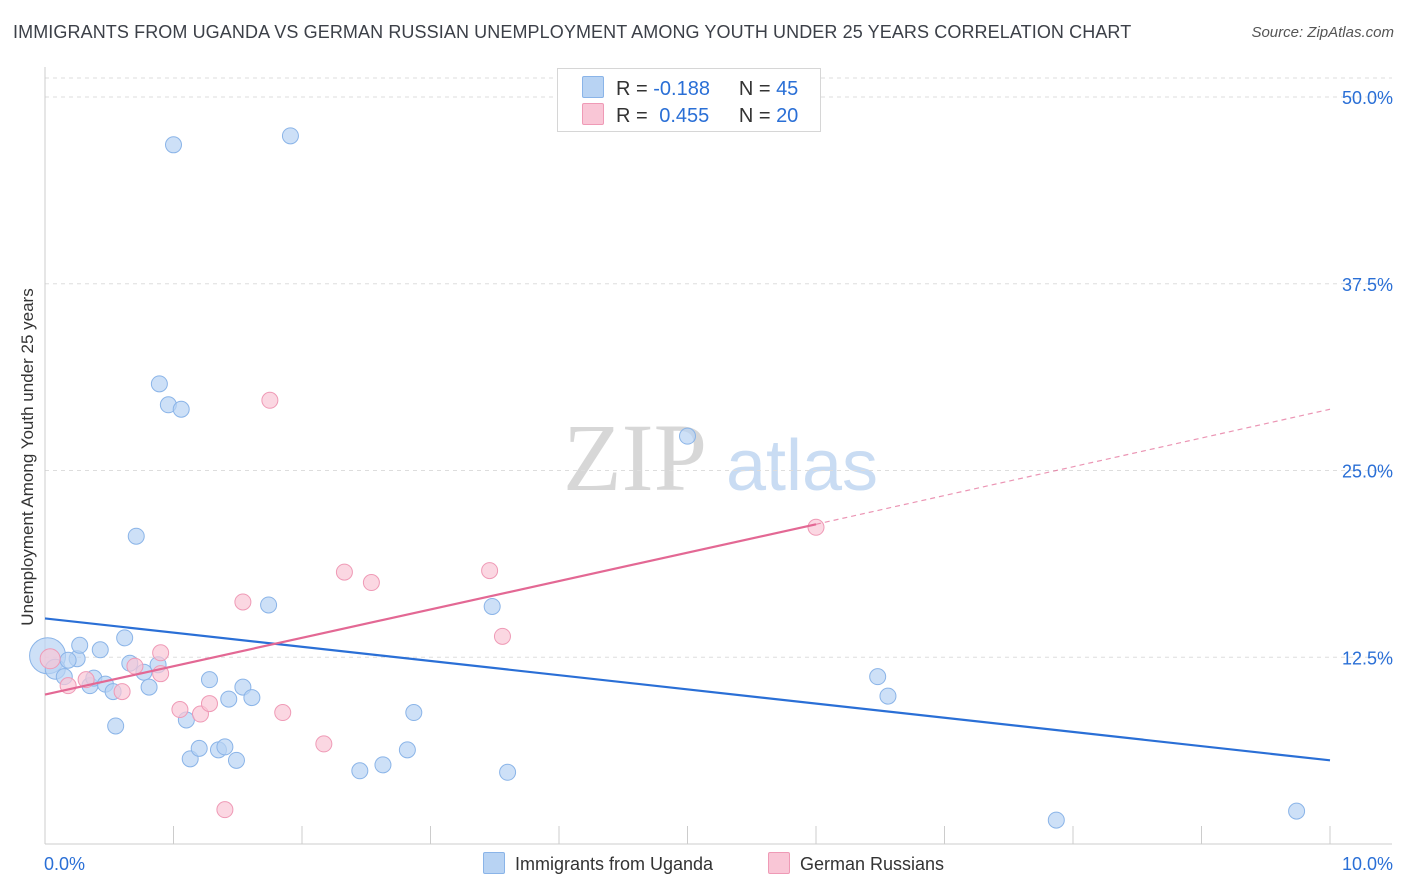 Image resolution: width=1406 pixels, height=892 pixels. Describe the element at coordinates (1322, 32) in the screenshot. I see `source-label: Source: ZipAtlas.com` at that location.